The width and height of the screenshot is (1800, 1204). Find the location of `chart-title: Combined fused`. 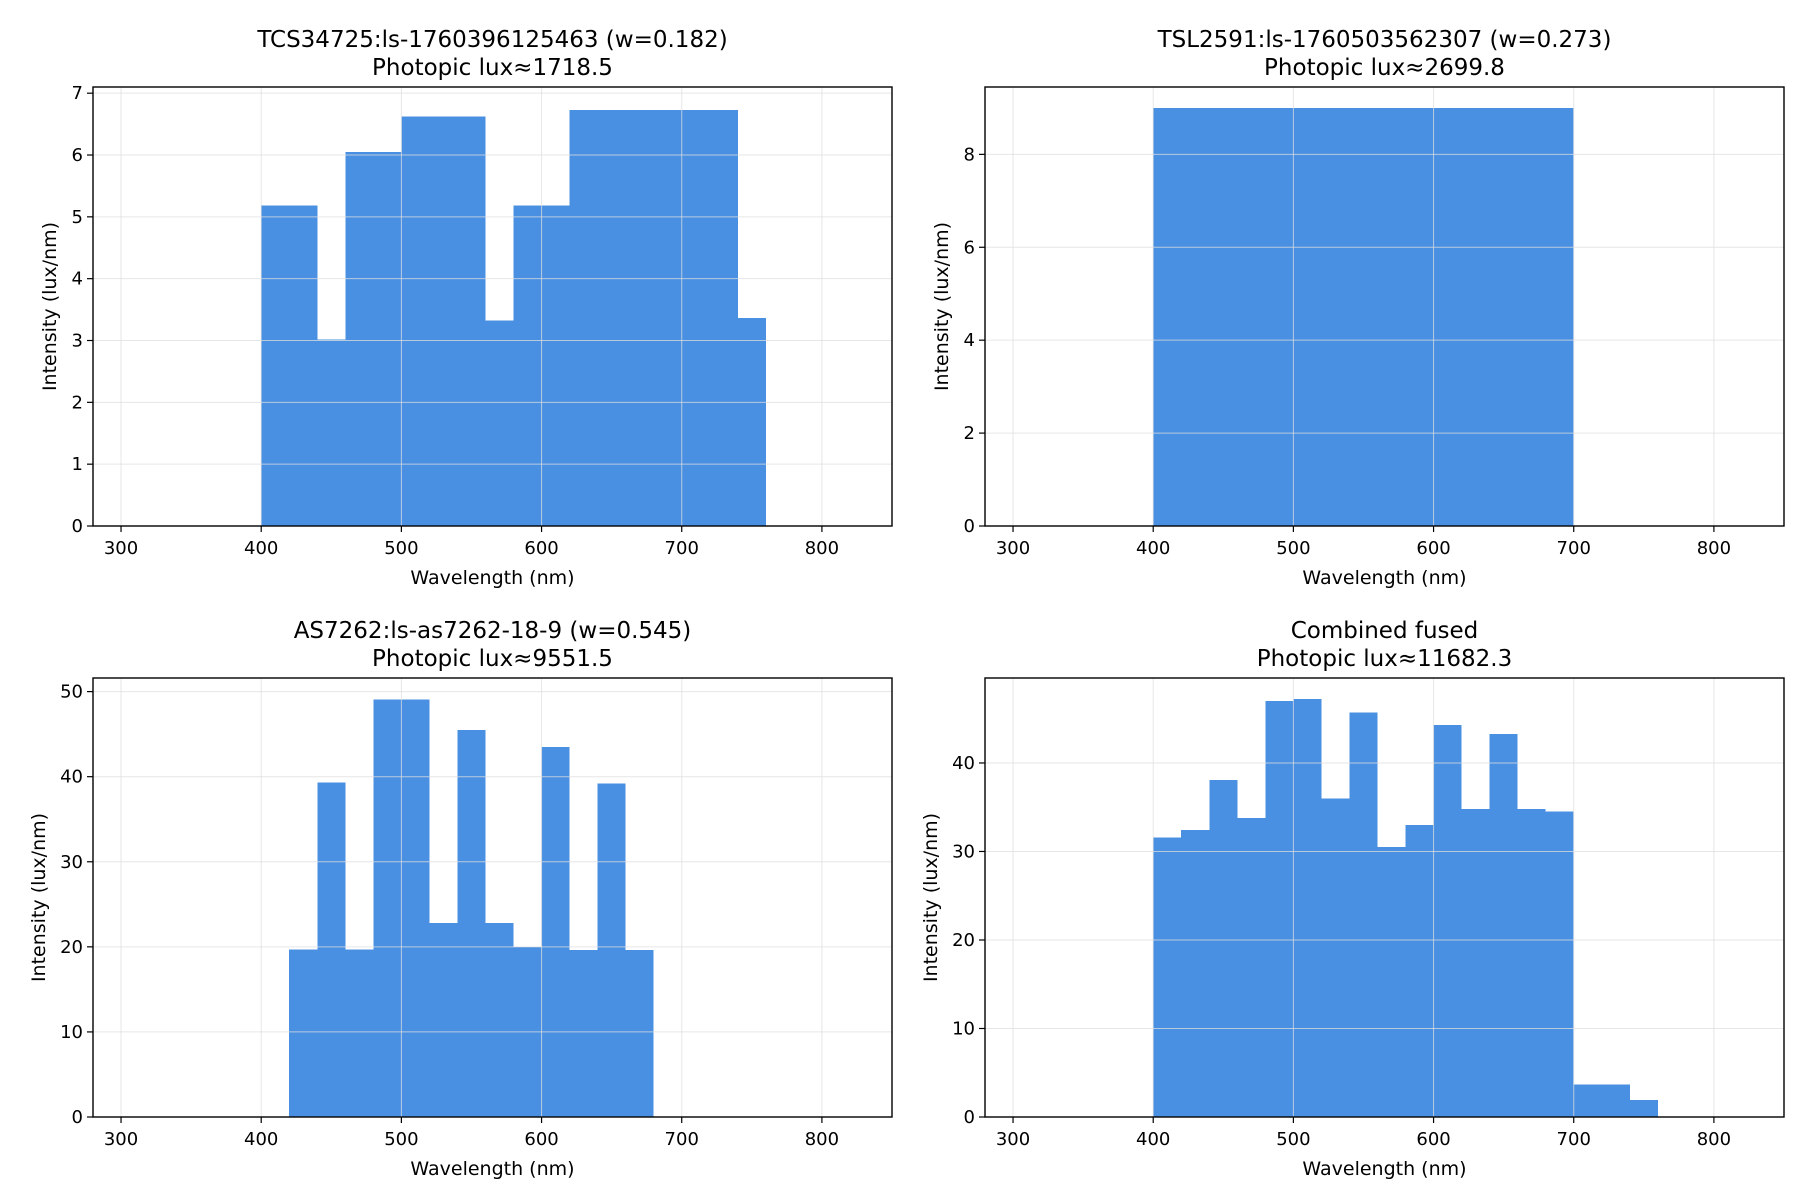

chart-title: Combined fused is located at coordinates (1385, 631).